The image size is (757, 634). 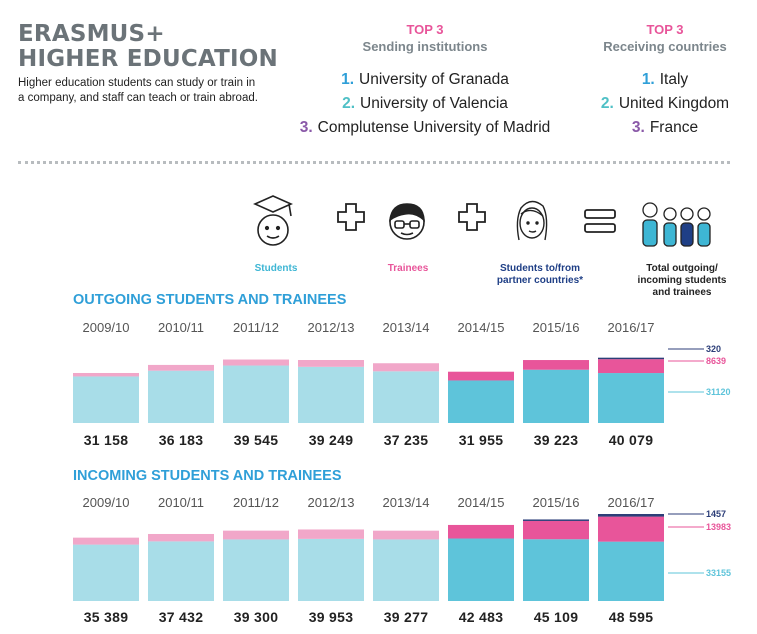 I want to click on total-label: 36 183, so click(x=181, y=440).